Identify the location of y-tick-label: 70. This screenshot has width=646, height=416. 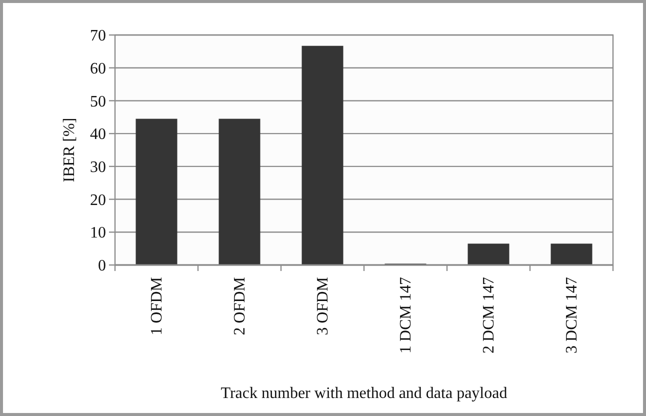
(98, 36).